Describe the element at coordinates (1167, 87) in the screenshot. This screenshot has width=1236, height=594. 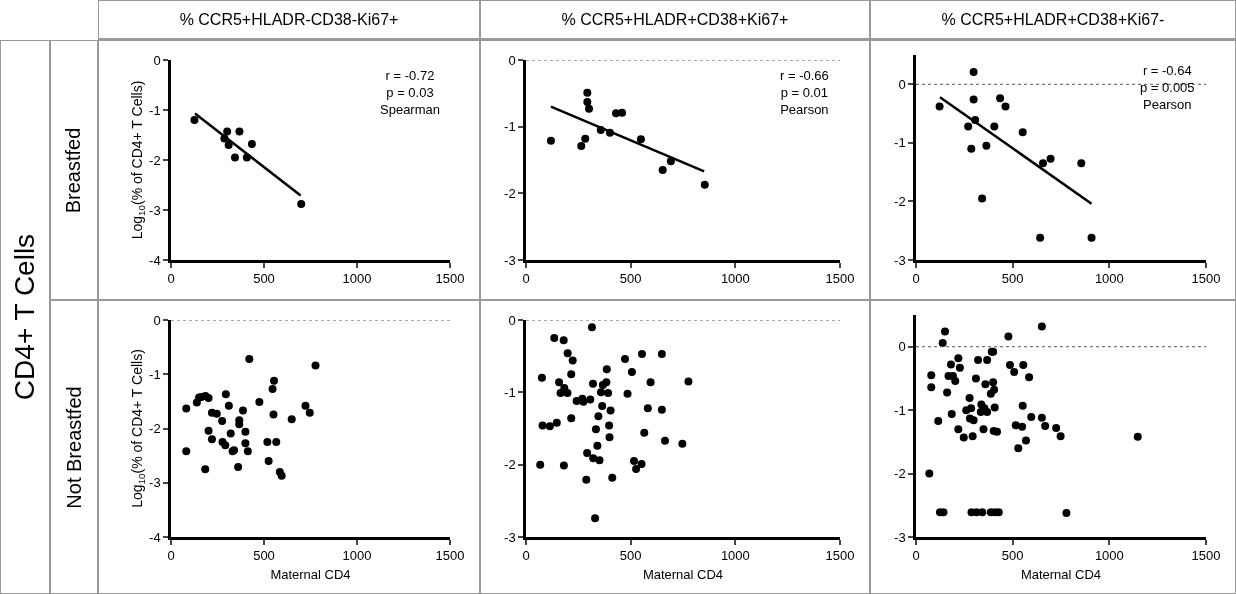
I see `annotation: r = -0.64 p = 0.005 Pearson` at that location.